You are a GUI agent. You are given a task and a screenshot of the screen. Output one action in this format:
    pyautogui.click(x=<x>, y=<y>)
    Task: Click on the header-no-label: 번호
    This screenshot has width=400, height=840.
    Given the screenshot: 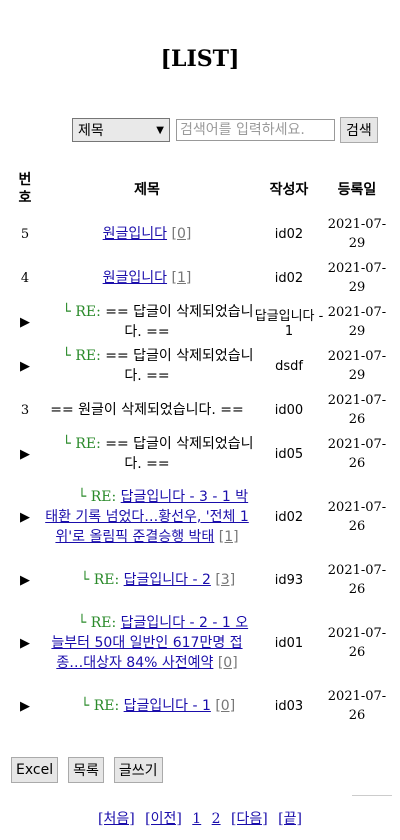 What is the action you would take?
    pyautogui.click(x=25, y=189)
    